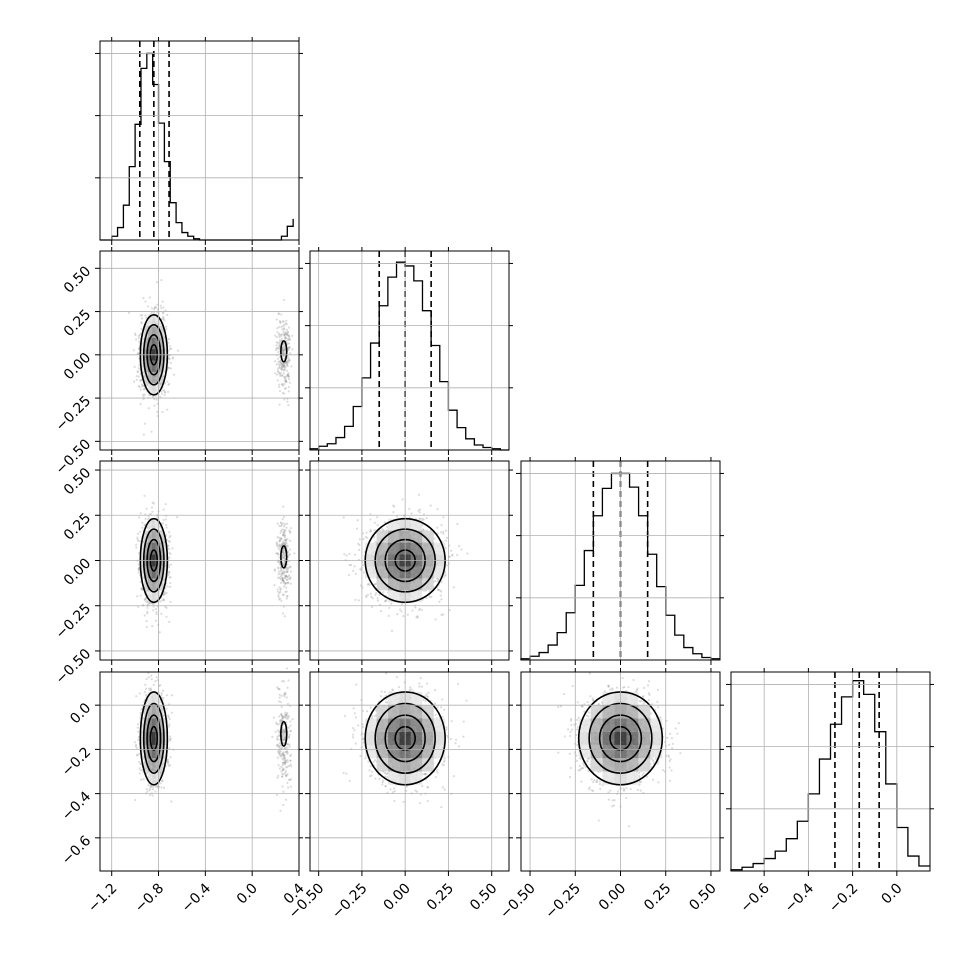  I want to click on density-cell, so click(153, 343).